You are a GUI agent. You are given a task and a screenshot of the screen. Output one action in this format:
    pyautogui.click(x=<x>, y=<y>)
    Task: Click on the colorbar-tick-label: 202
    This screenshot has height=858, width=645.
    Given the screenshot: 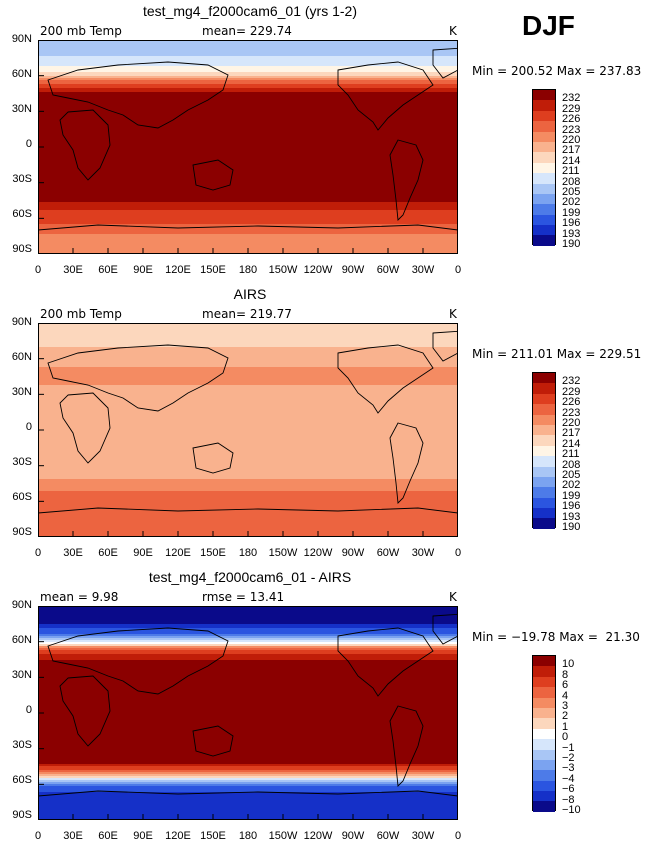 What is the action you would take?
    pyautogui.click(x=571, y=485)
    